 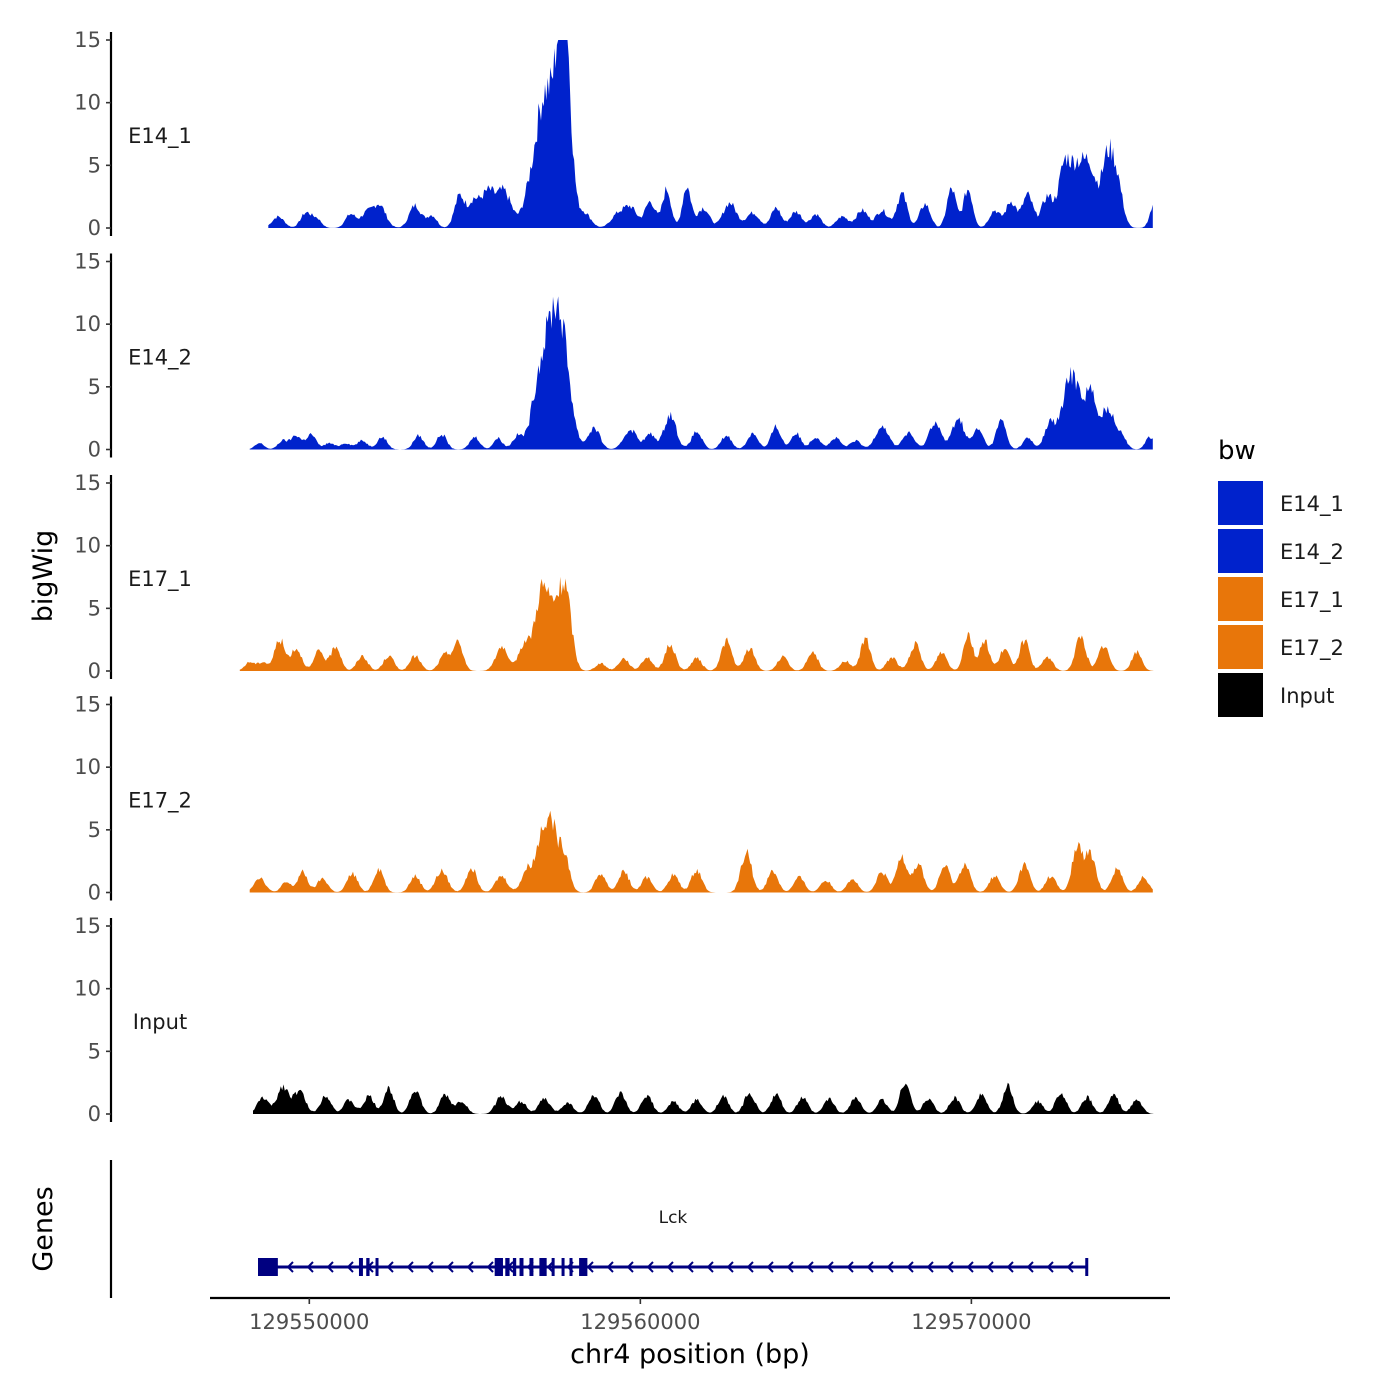 I want to click on y-axis-title: bigWig, so click(x=43, y=576).